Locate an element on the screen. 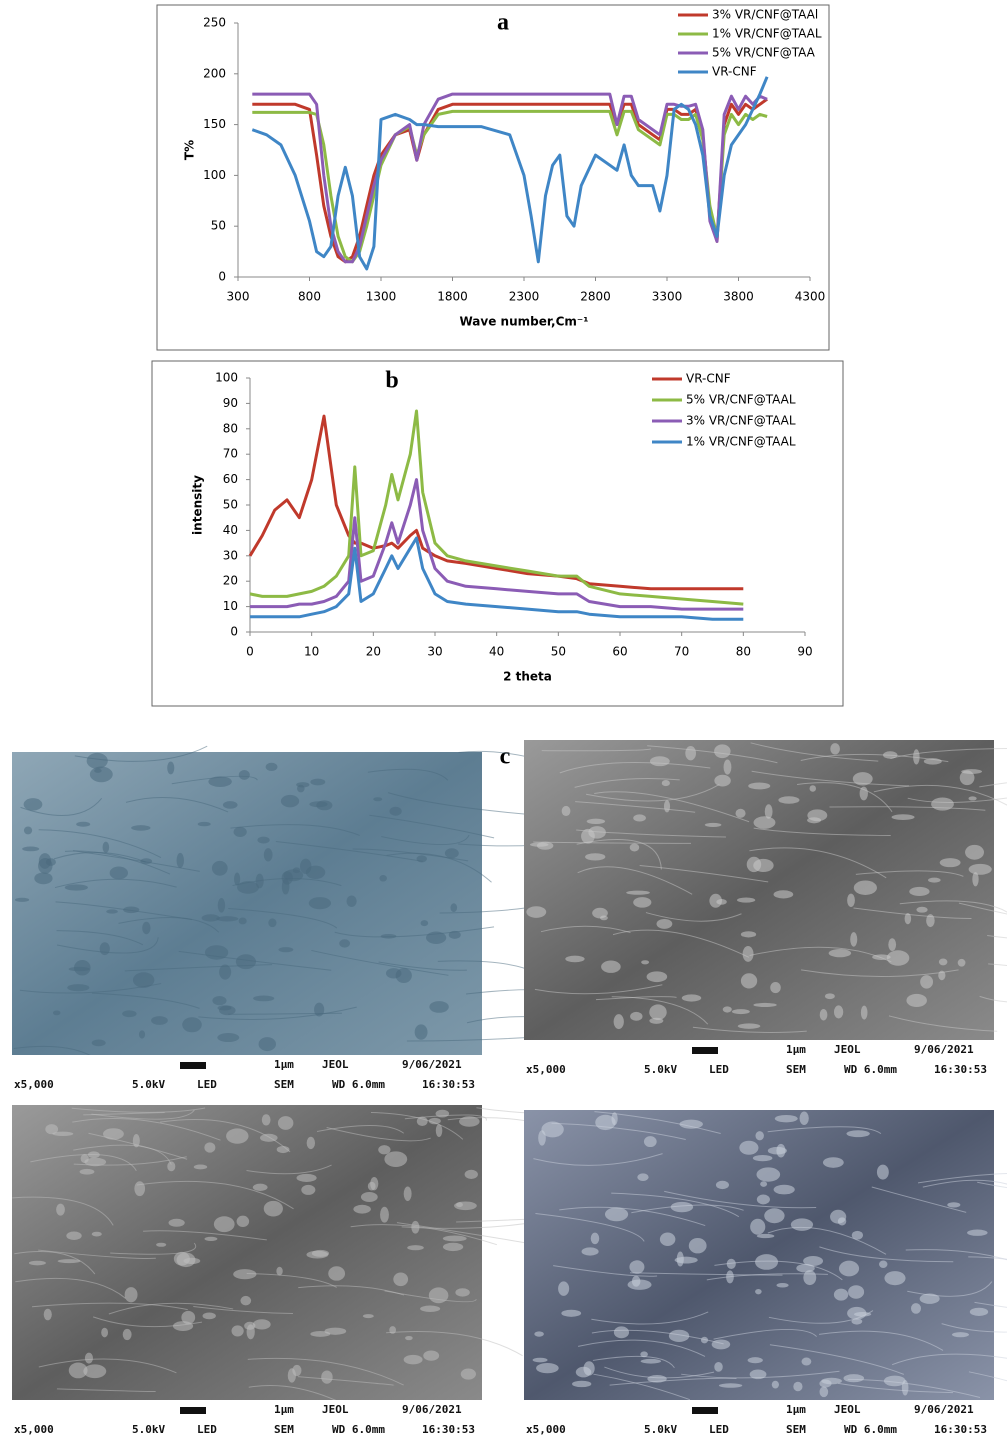 This screenshot has height=1449, width=1007. sem-info-bar is located at coordinates (247, 1075).